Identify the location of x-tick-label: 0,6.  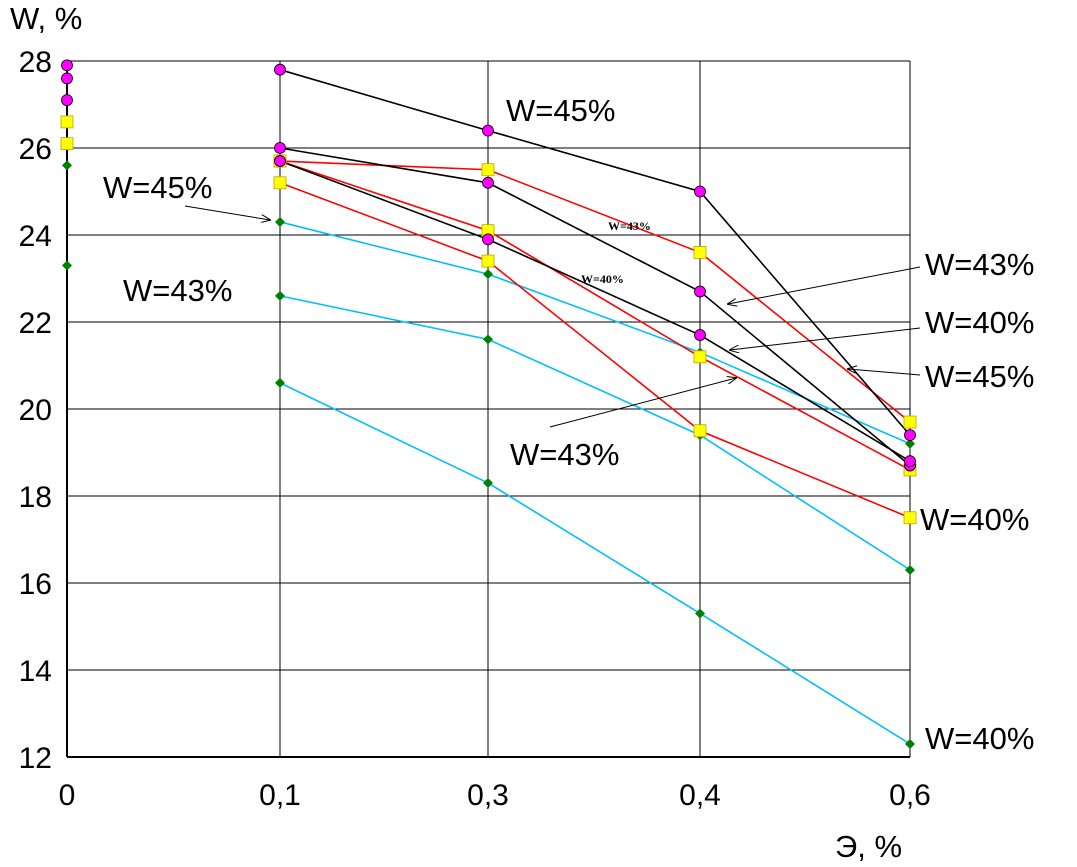
(910, 795).